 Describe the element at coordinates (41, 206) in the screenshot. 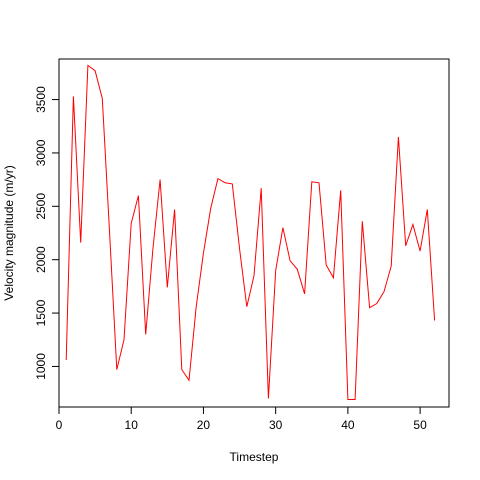

I see `y-tick-label: 2500` at that location.